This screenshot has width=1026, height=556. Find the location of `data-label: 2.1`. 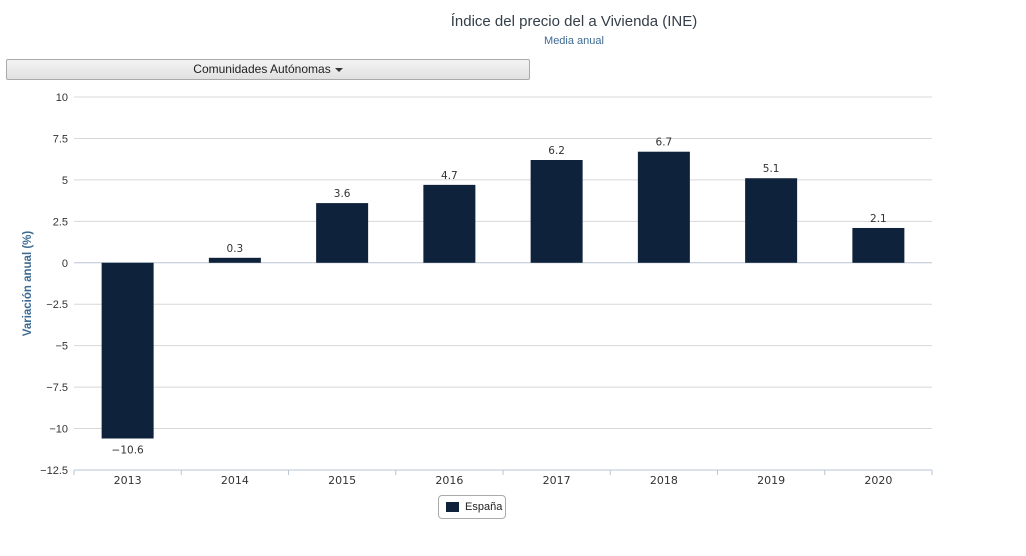

data-label: 2.1 is located at coordinates (878, 219).